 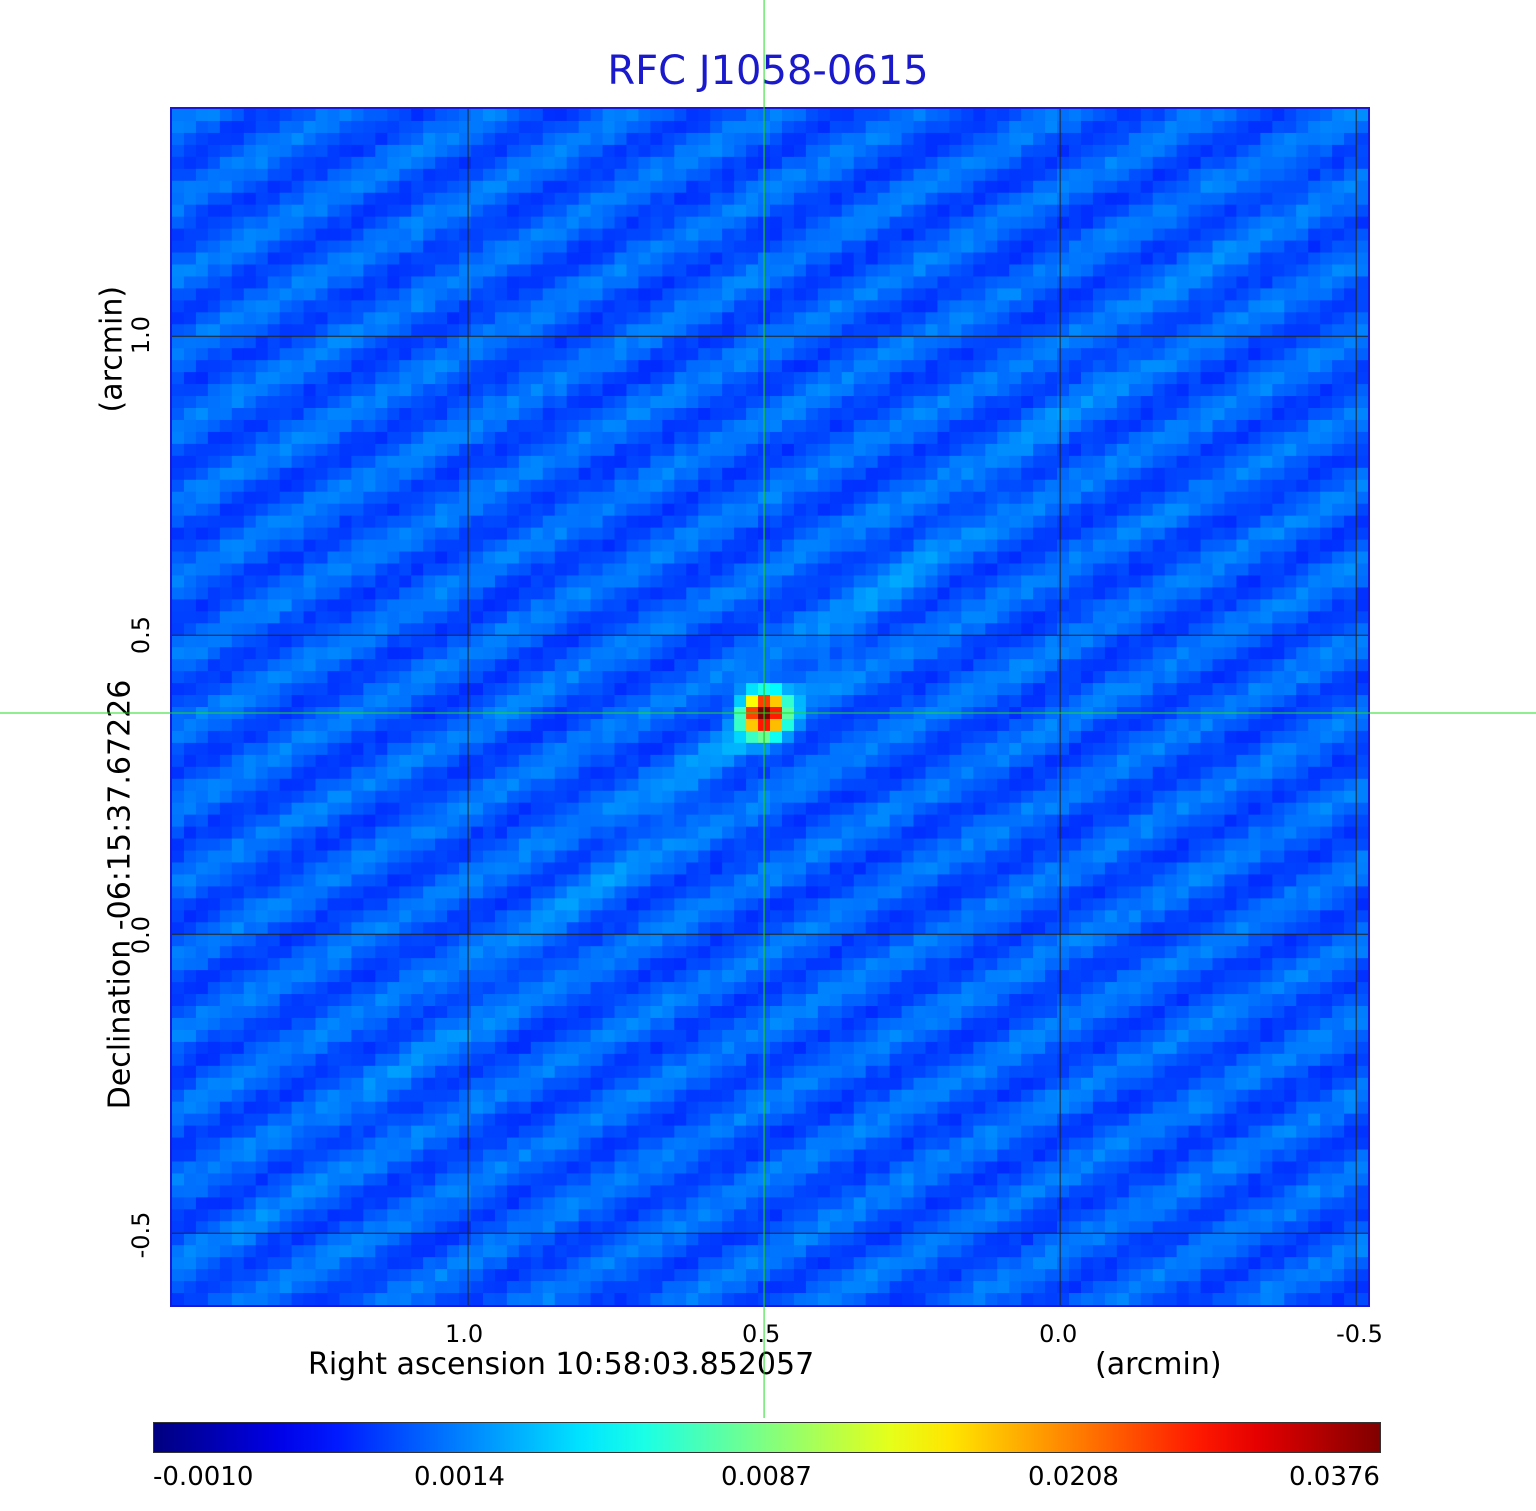 What do you see at coordinates (561, 1364) in the screenshot?
I see `x-axis-label: Right ascension 10:58:03.852057` at bounding box center [561, 1364].